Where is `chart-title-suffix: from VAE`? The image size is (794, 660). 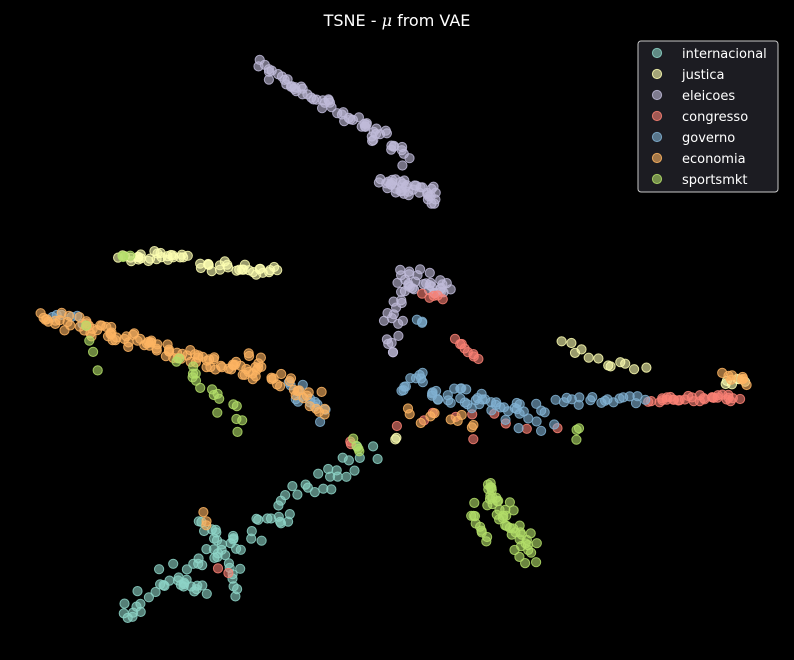 chart-title-suffix: from VAE is located at coordinates (431, 20).